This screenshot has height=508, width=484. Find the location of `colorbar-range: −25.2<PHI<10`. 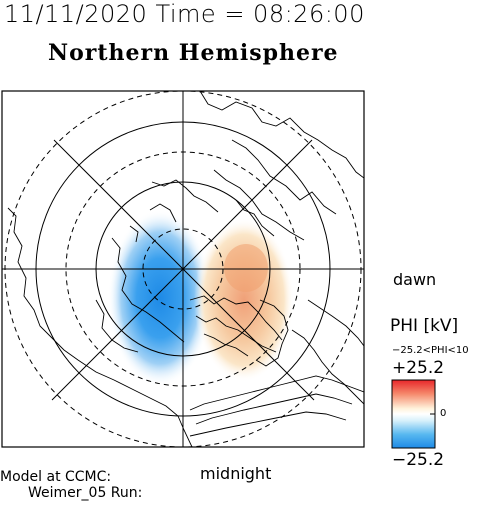

colorbar-range: −25.2<PHI<10 is located at coordinates (430, 351).